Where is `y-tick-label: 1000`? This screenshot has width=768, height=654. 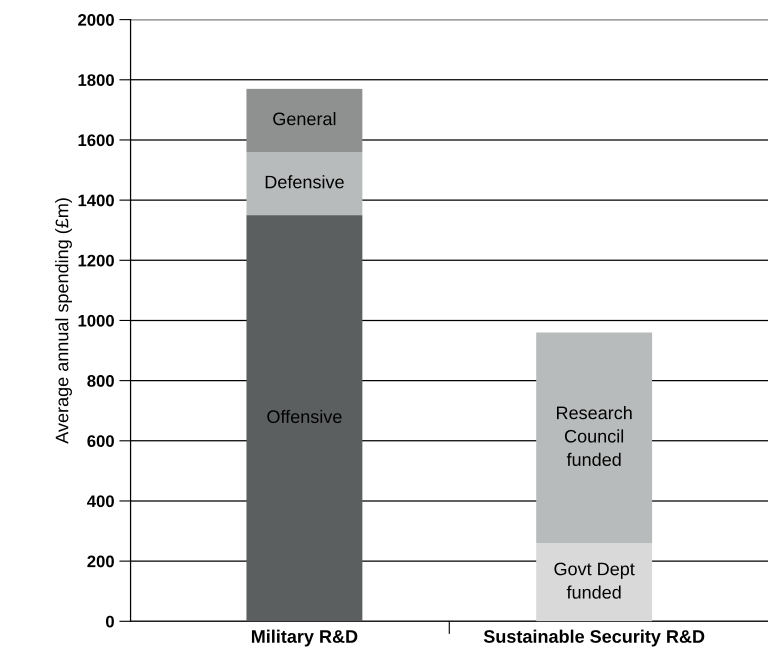
y-tick-label: 1000 is located at coordinates (96, 320).